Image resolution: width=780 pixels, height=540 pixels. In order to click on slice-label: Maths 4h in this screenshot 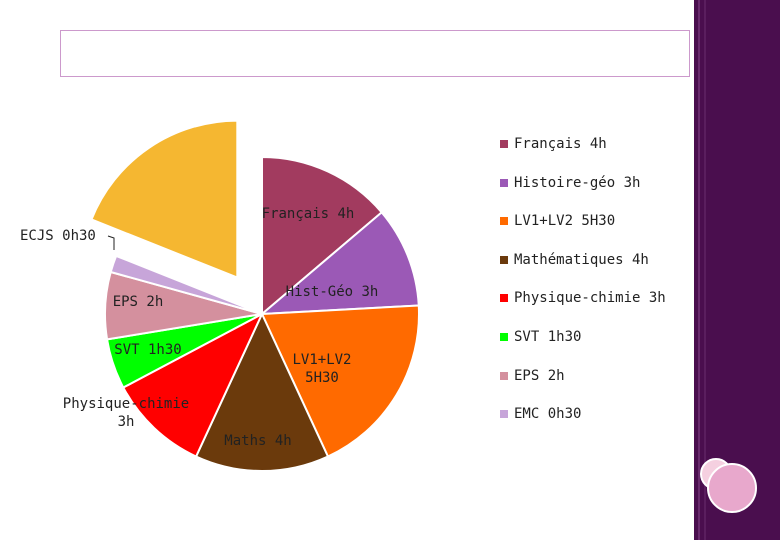, I will do `click(257, 441)`.